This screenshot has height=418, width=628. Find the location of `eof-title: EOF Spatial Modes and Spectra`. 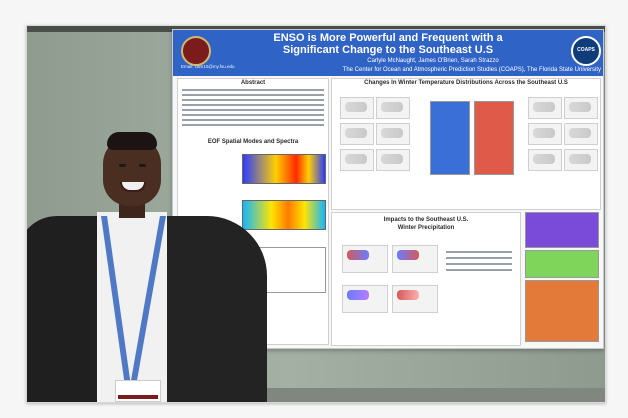

eof-title: EOF Spatial Modes and Spectra is located at coordinates (253, 142).